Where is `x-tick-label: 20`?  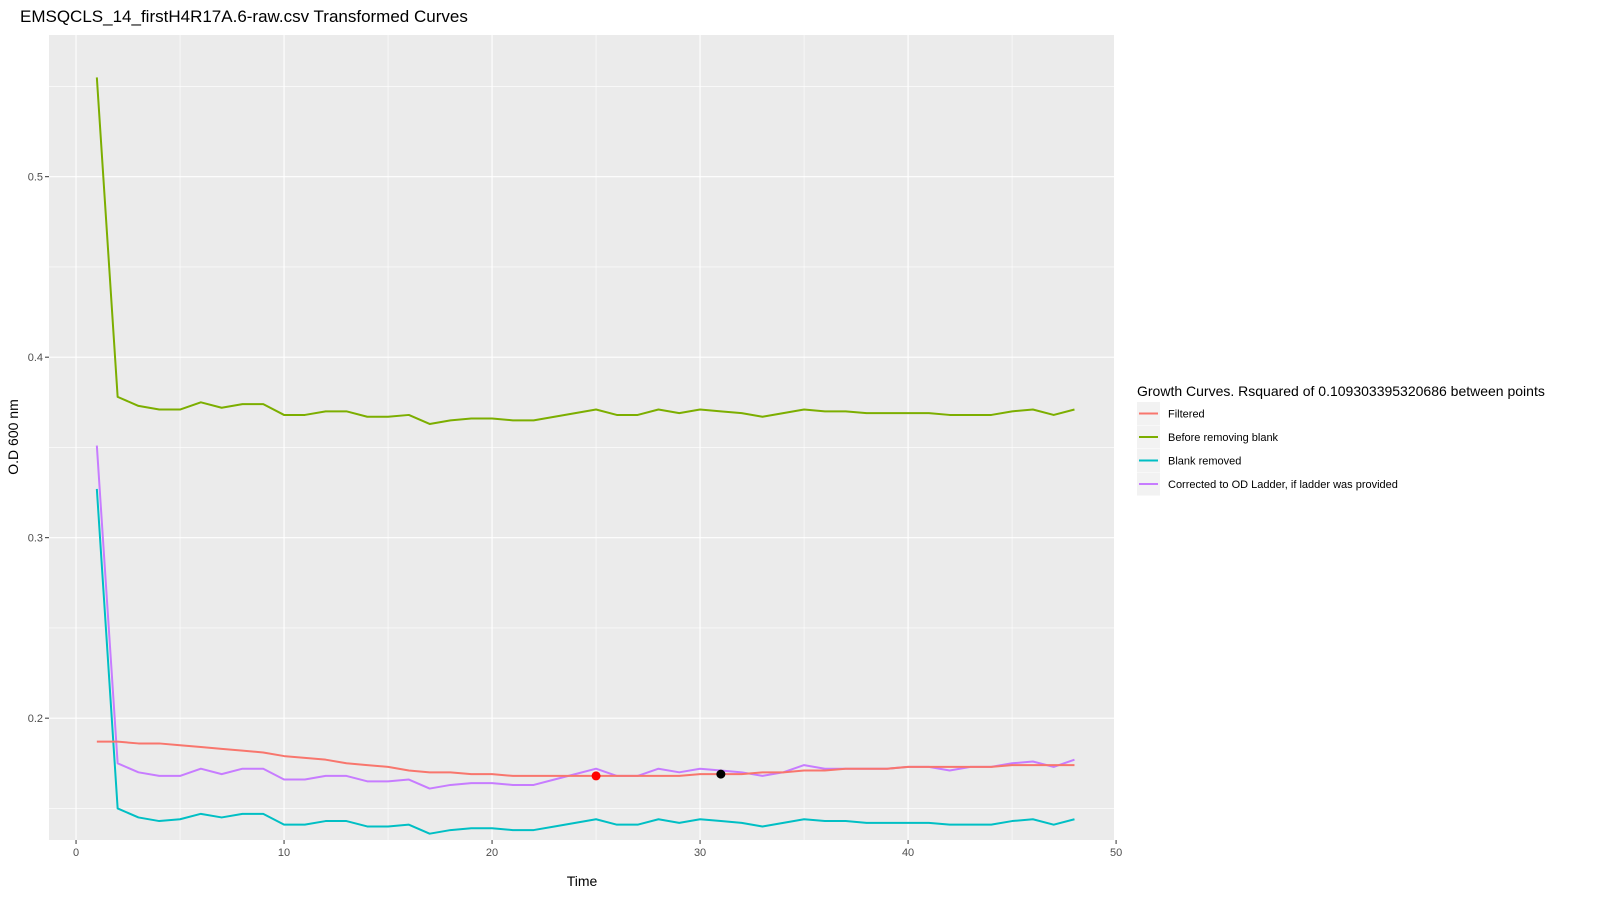
x-tick-label: 20 is located at coordinates (492, 853).